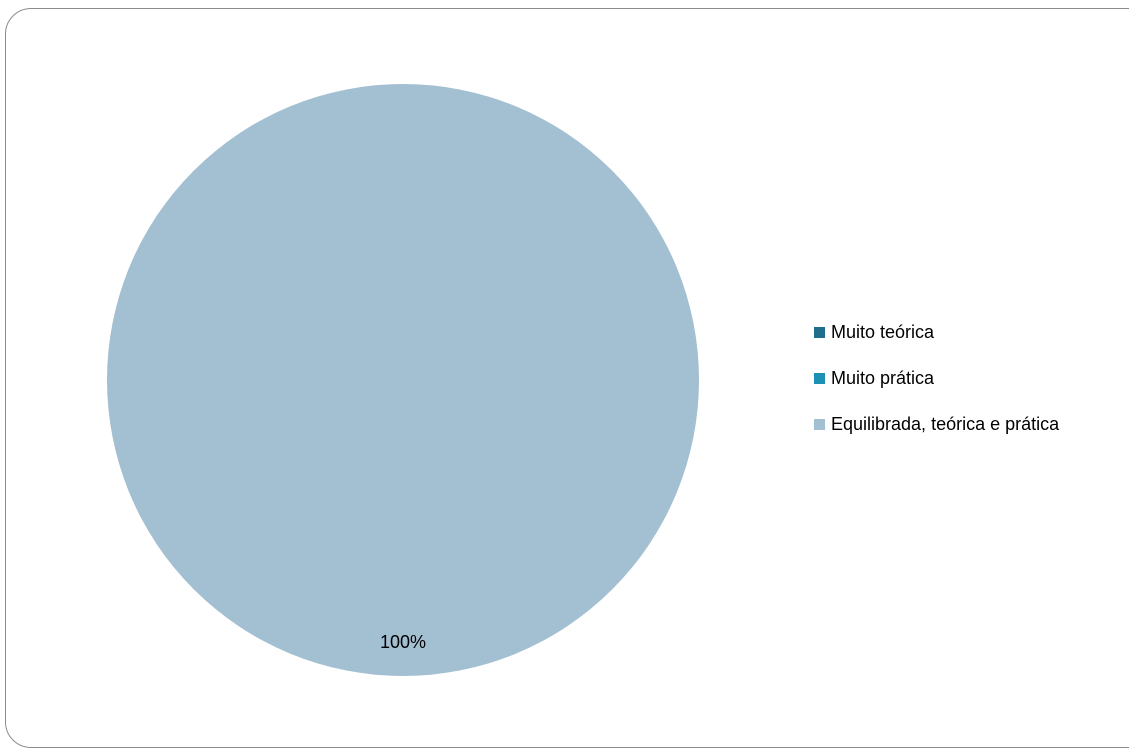 The width and height of the screenshot is (1129, 748). Describe the element at coordinates (945, 424) in the screenshot. I see `legend-label: Equilibrada, teórica e prática` at that location.